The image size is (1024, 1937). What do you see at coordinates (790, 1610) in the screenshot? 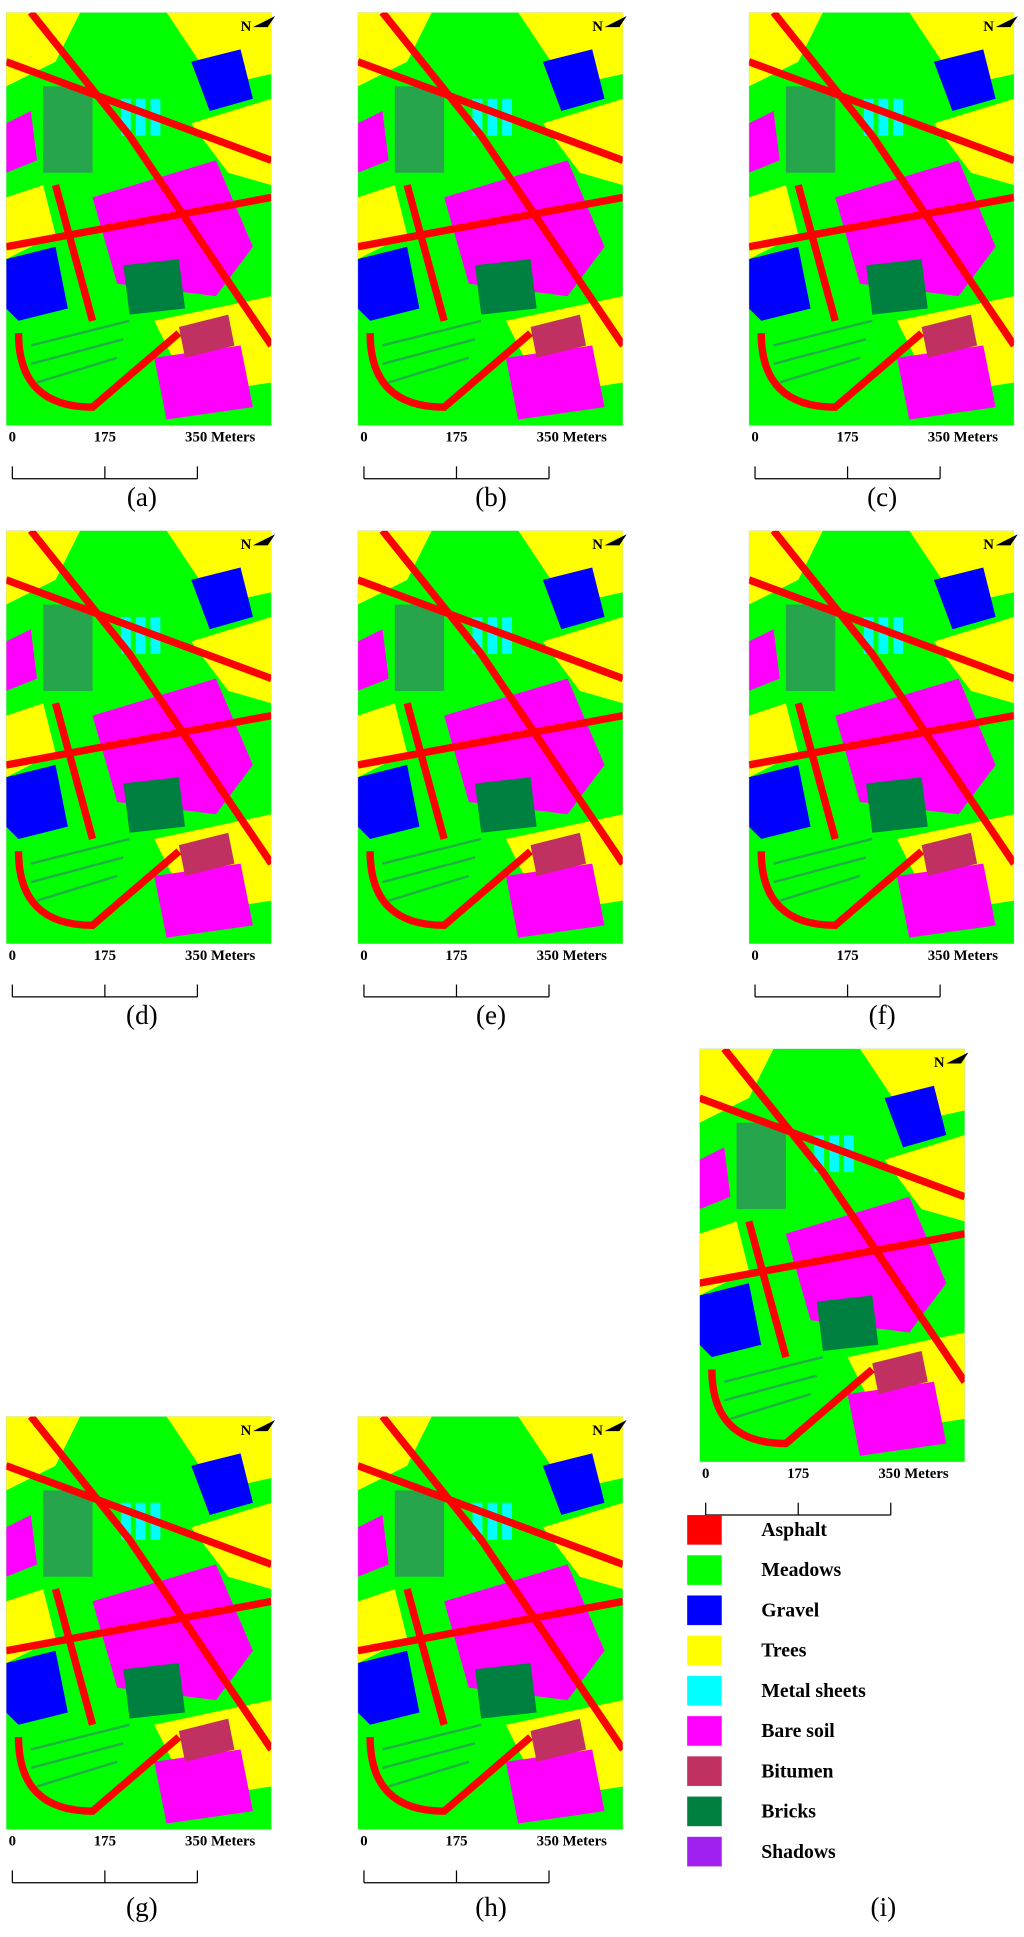
I see `legend-label: Gravel` at bounding box center [790, 1610].